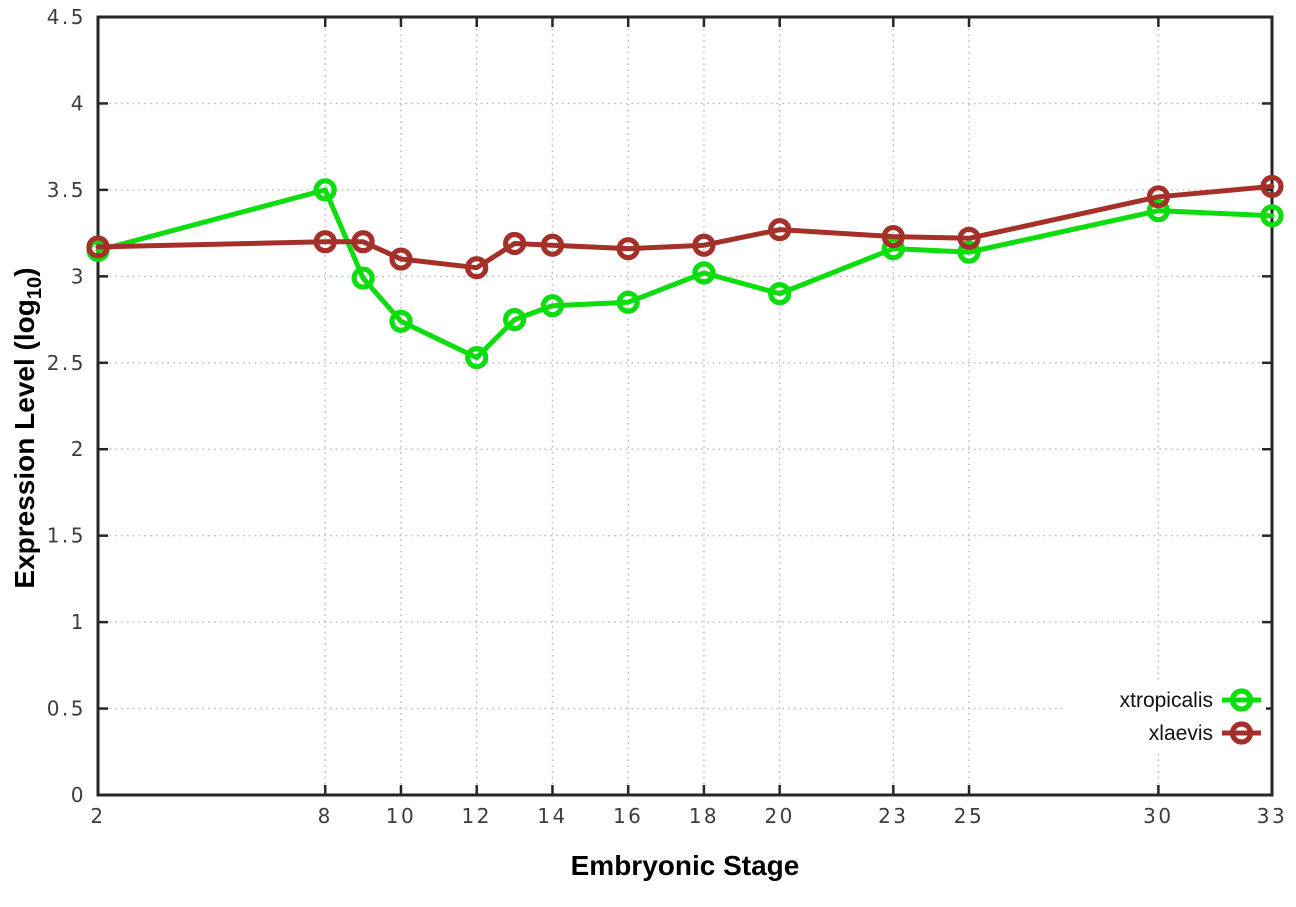 The image size is (1296, 907). I want to click on y-axis-title: Expression Level (log10), so click(28, 427).